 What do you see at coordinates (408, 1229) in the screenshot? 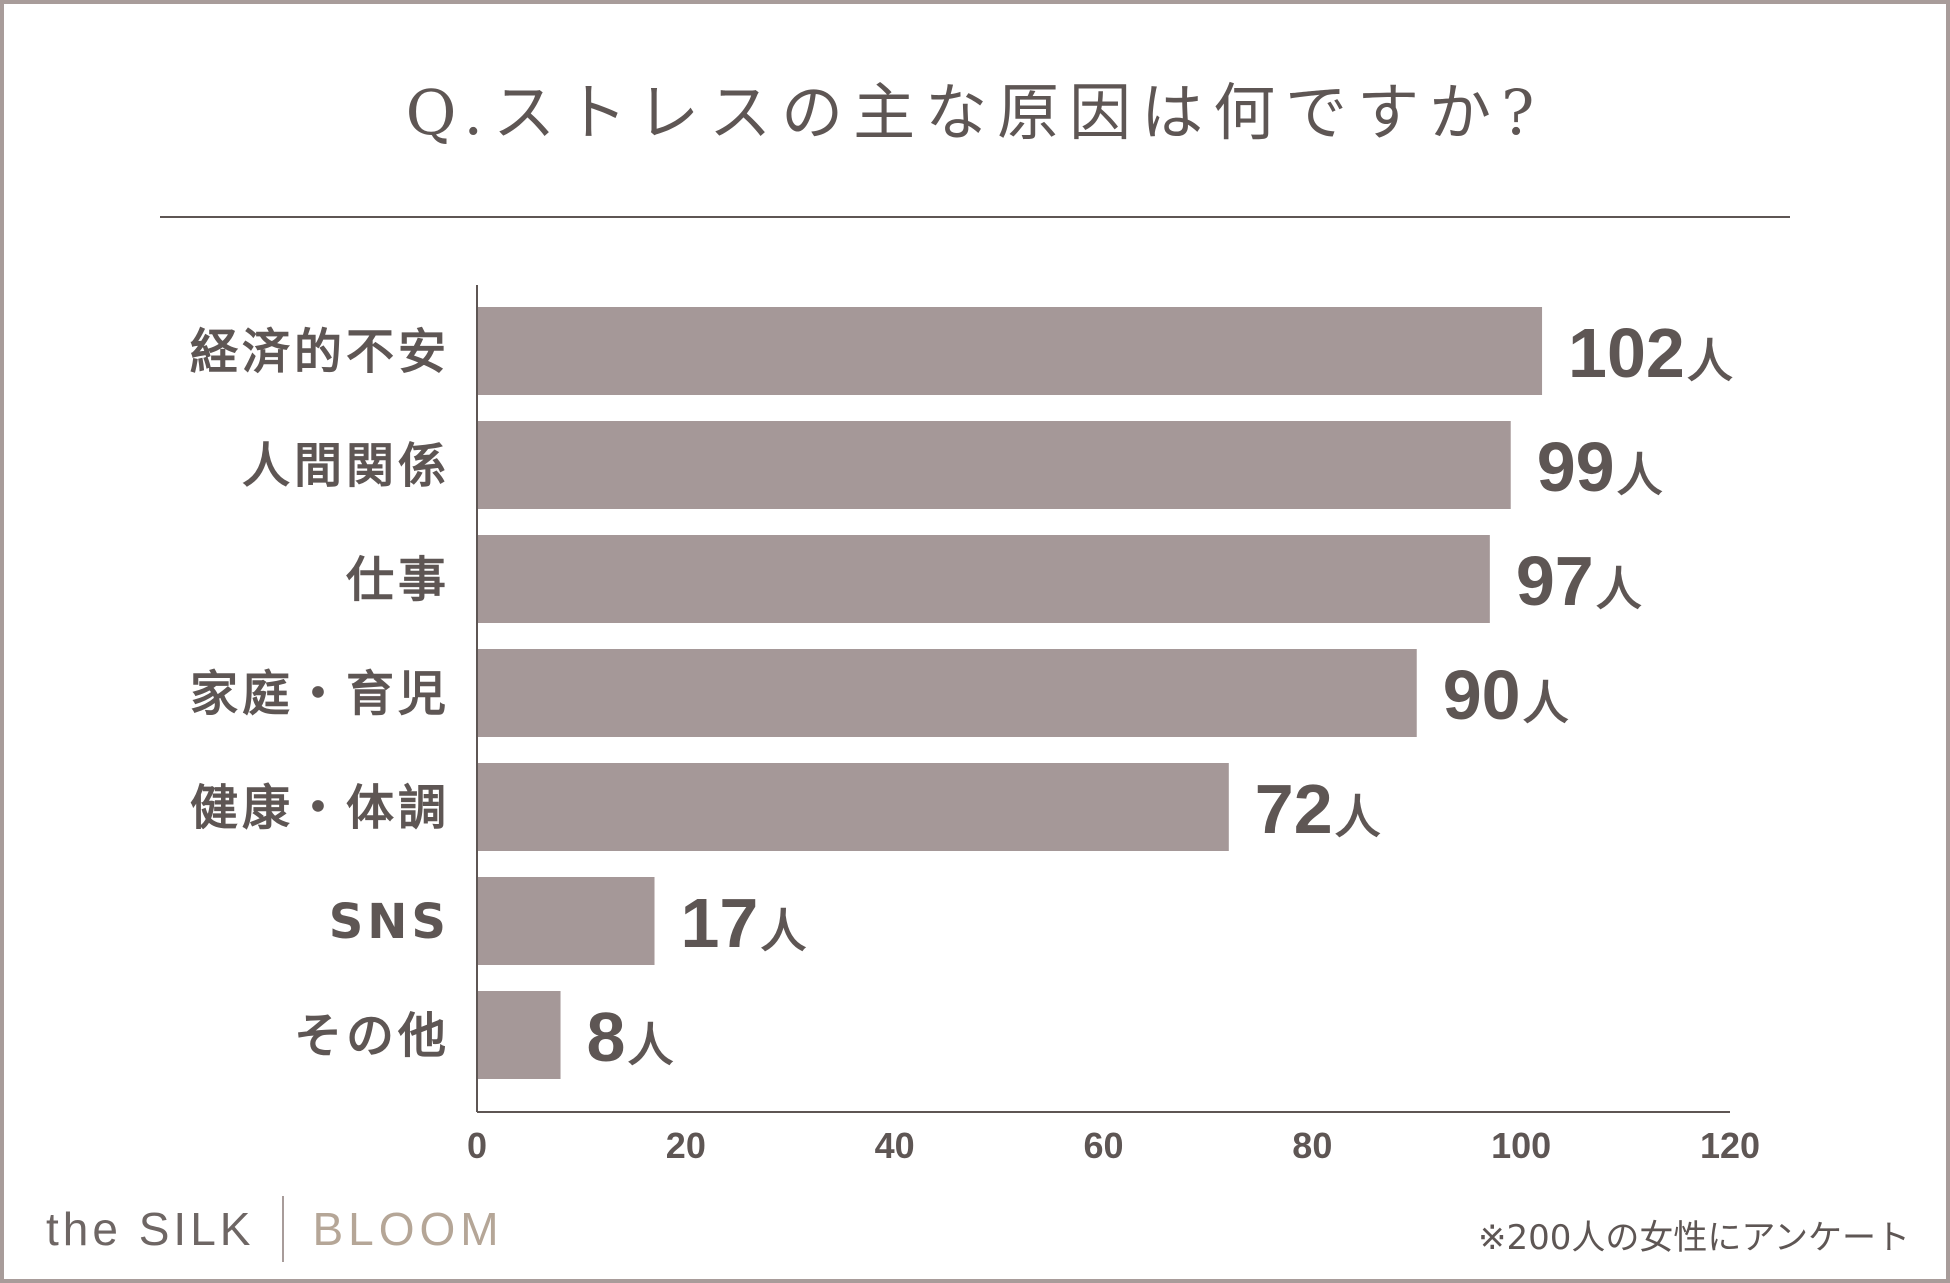
I see `brand-name-right: BLOOM` at bounding box center [408, 1229].